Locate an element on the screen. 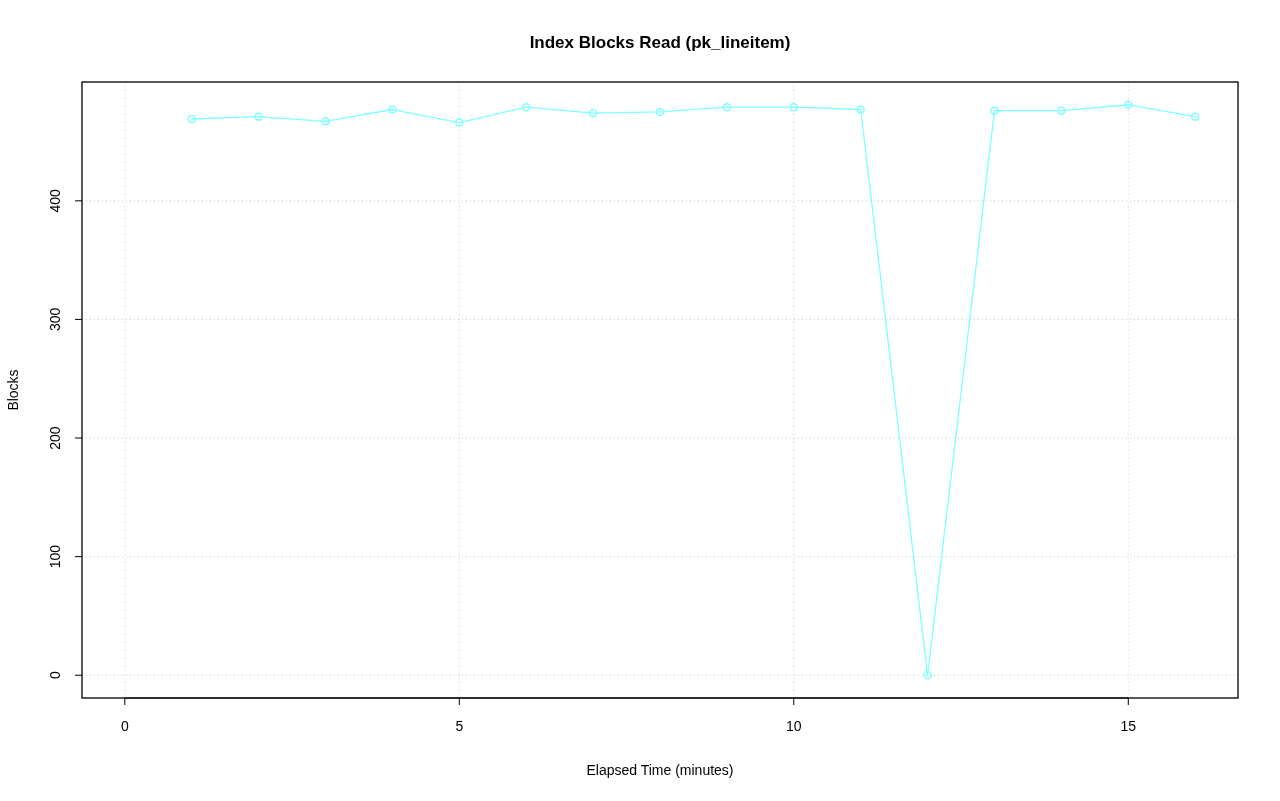  y-tick-label: 0 is located at coordinates (55, 675).